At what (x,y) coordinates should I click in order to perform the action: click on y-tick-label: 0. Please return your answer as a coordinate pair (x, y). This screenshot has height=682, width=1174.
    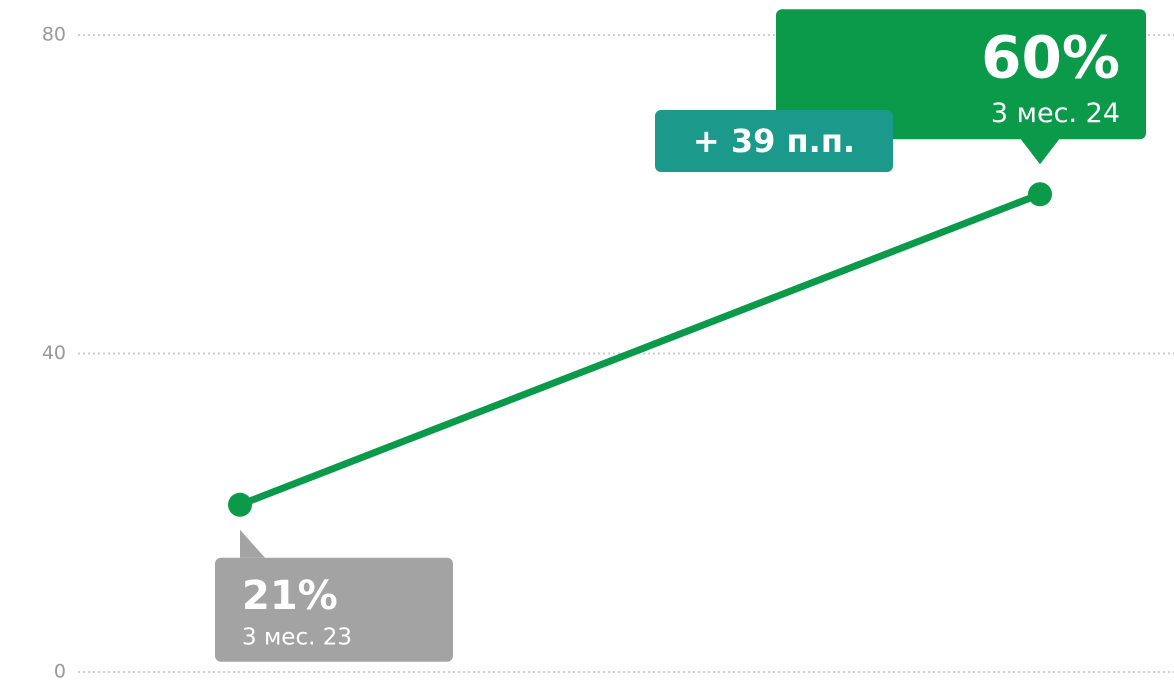
    Looking at the image, I should click on (60, 671).